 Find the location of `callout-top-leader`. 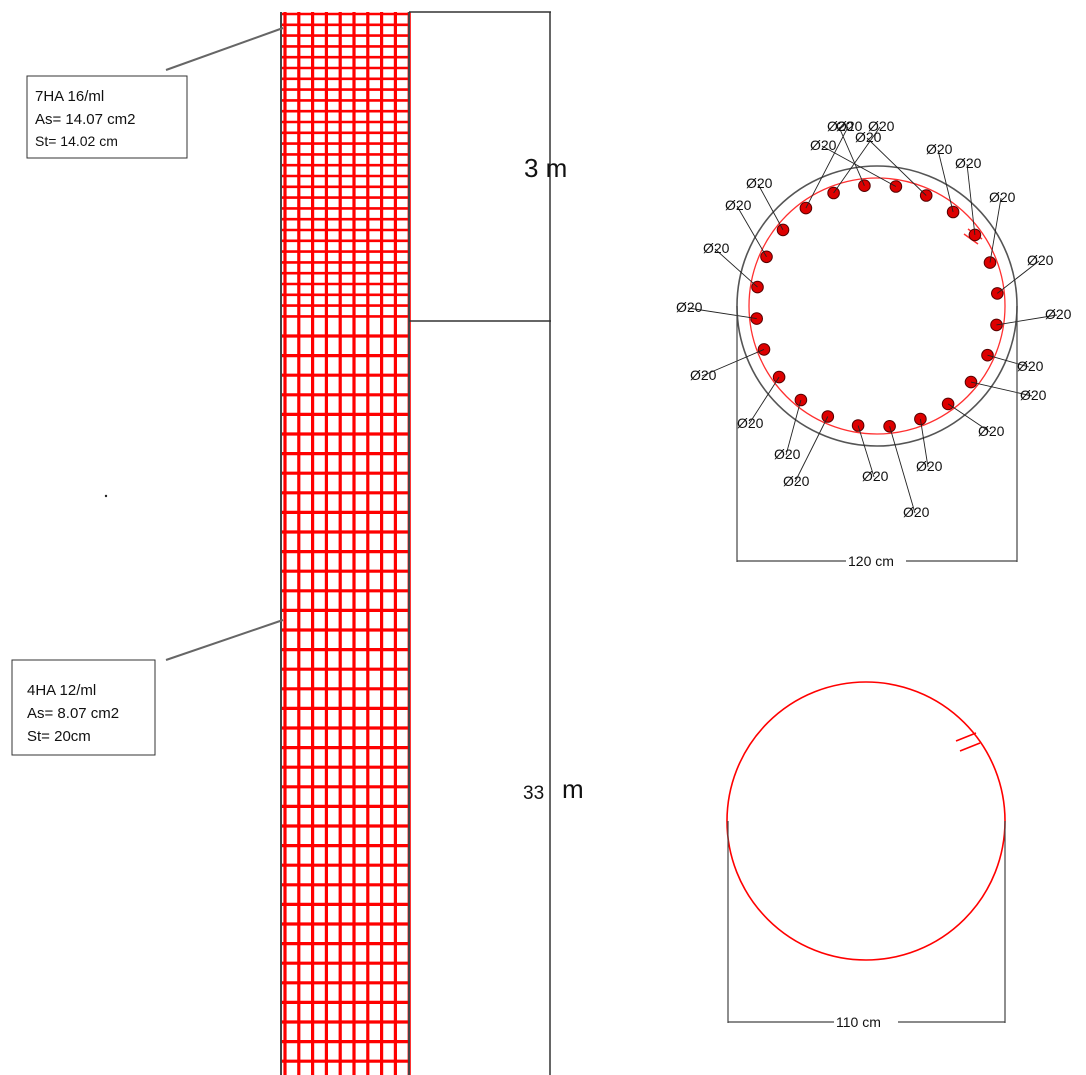

callout-top-leader is located at coordinates (224, 49).